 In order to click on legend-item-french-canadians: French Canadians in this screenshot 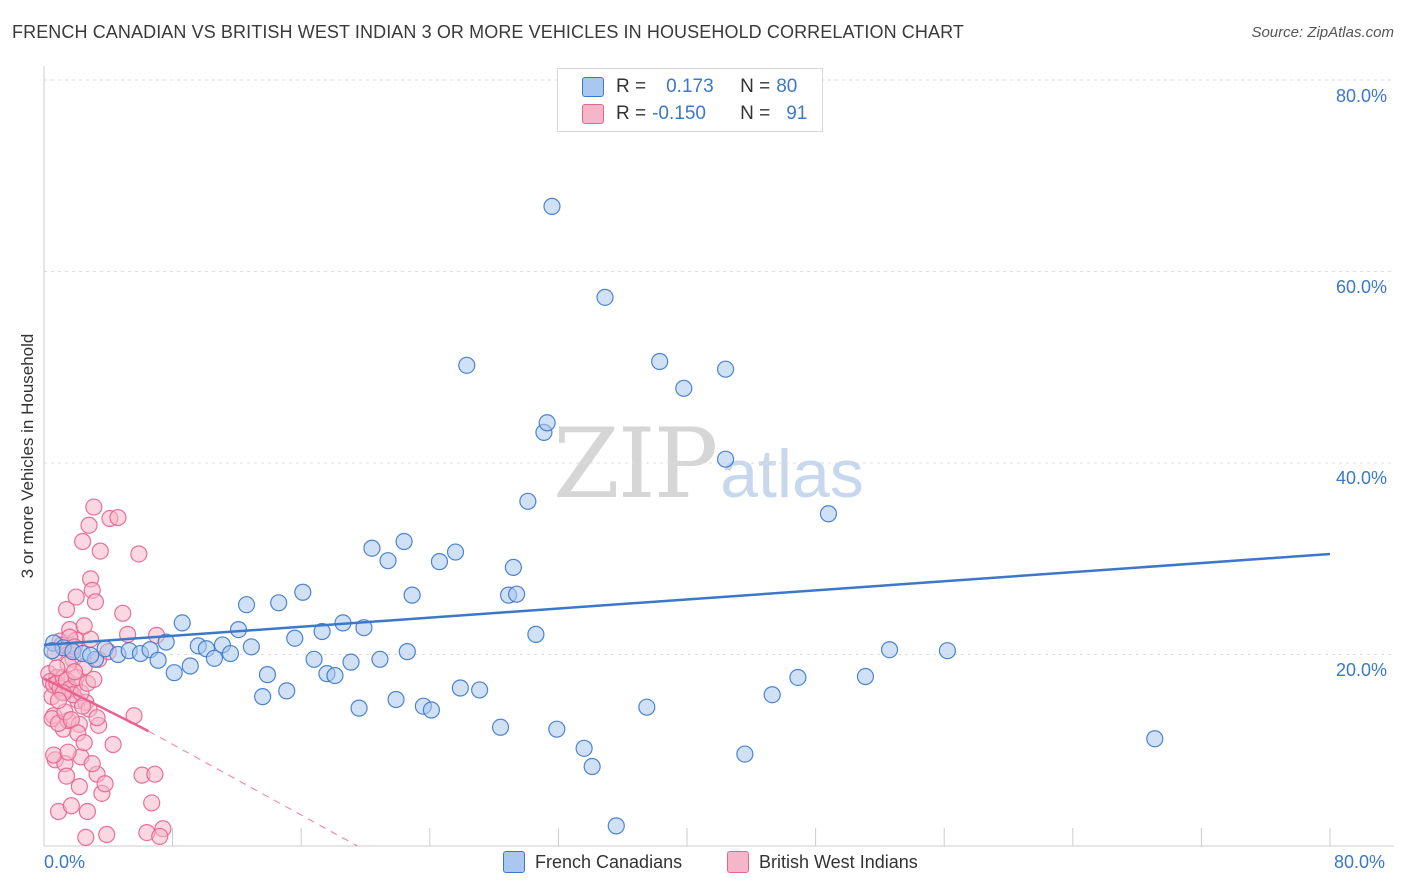, I will do `click(592, 862)`.